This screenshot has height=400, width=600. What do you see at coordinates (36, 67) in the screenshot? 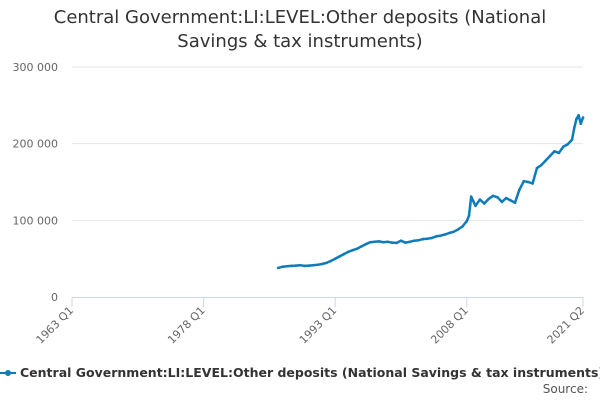
I see `y-tick-label: 300 000` at bounding box center [36, 67].